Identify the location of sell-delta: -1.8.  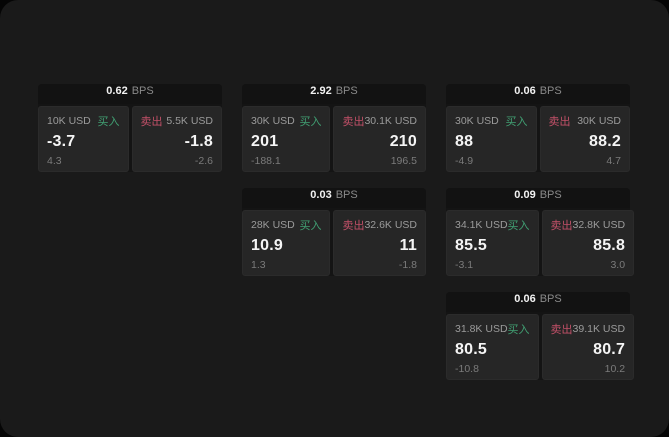
(407, 264).